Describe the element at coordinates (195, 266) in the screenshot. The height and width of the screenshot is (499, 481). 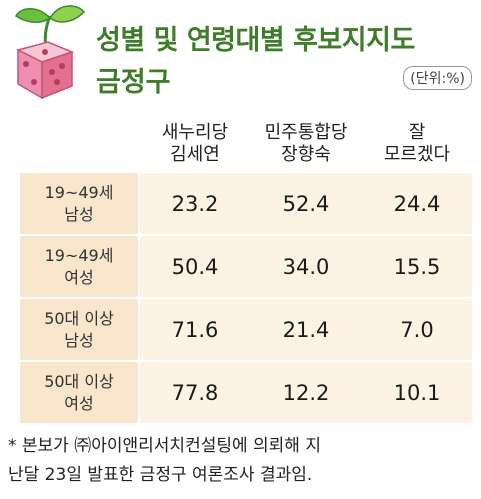
I see `cell-value: 50.4` at that location.